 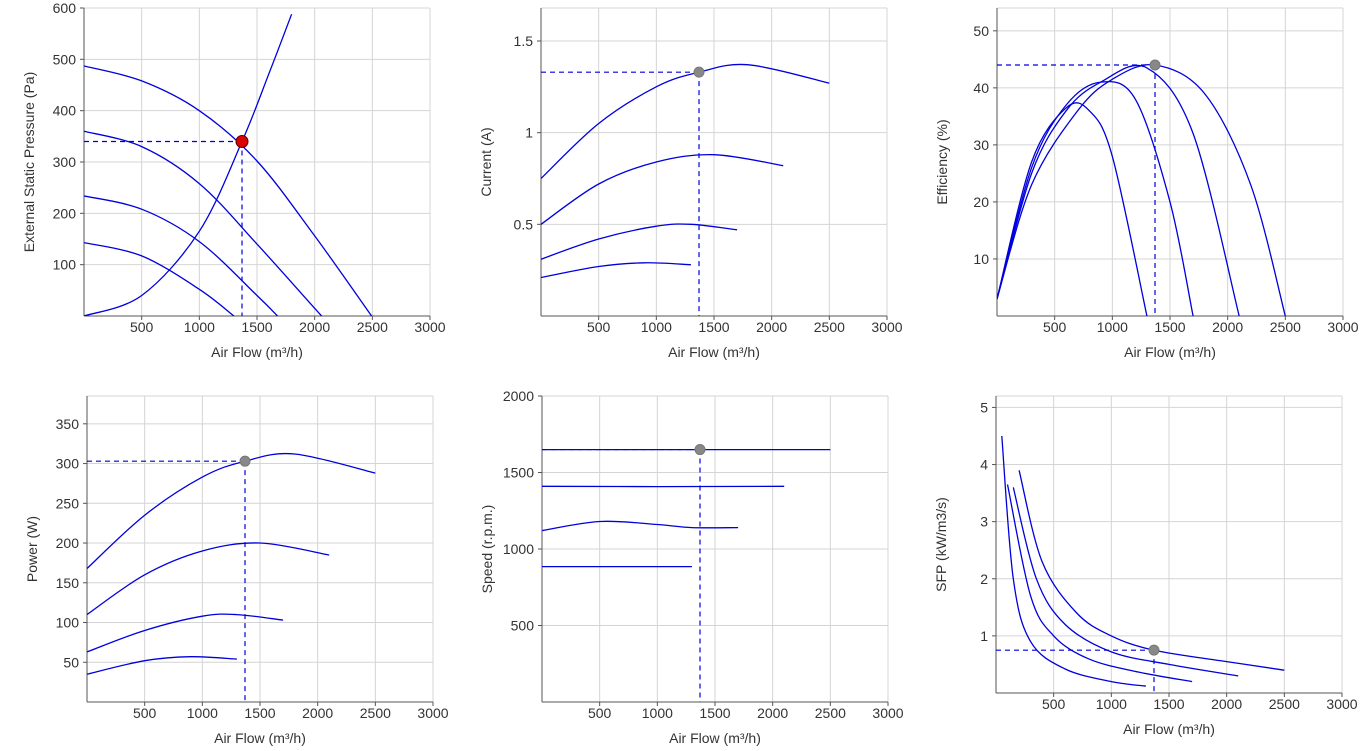 What do you see at coordinates (68, 503) in the screenshot?
I see `y-tick-label: 250` at bounding box center [68, 503].